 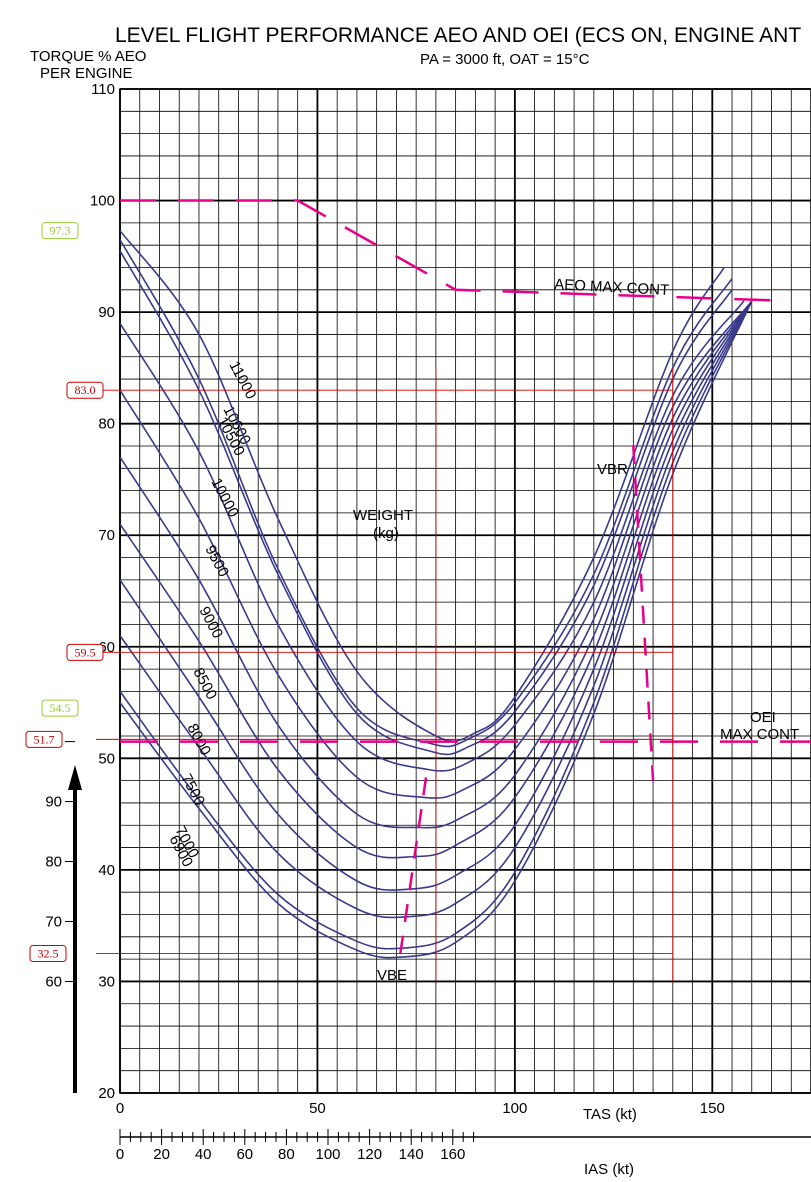 I want to click on y-tick-label: 110, so click(x=103, y=89).